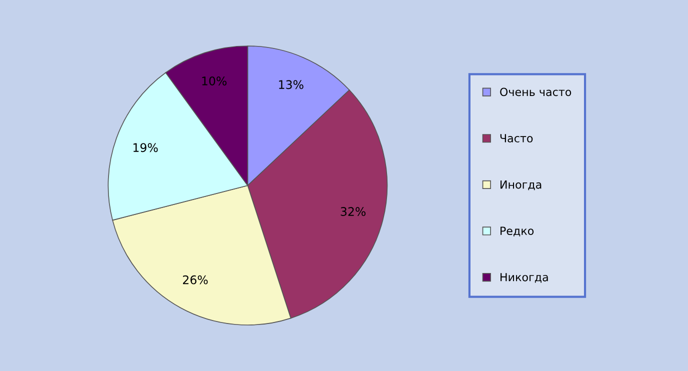 This screenshot has width=688, height=371. What do you see at coordinates (291, 85) in the screenshot?
I see `data-label: 13%` at bounding box center [291, 85].